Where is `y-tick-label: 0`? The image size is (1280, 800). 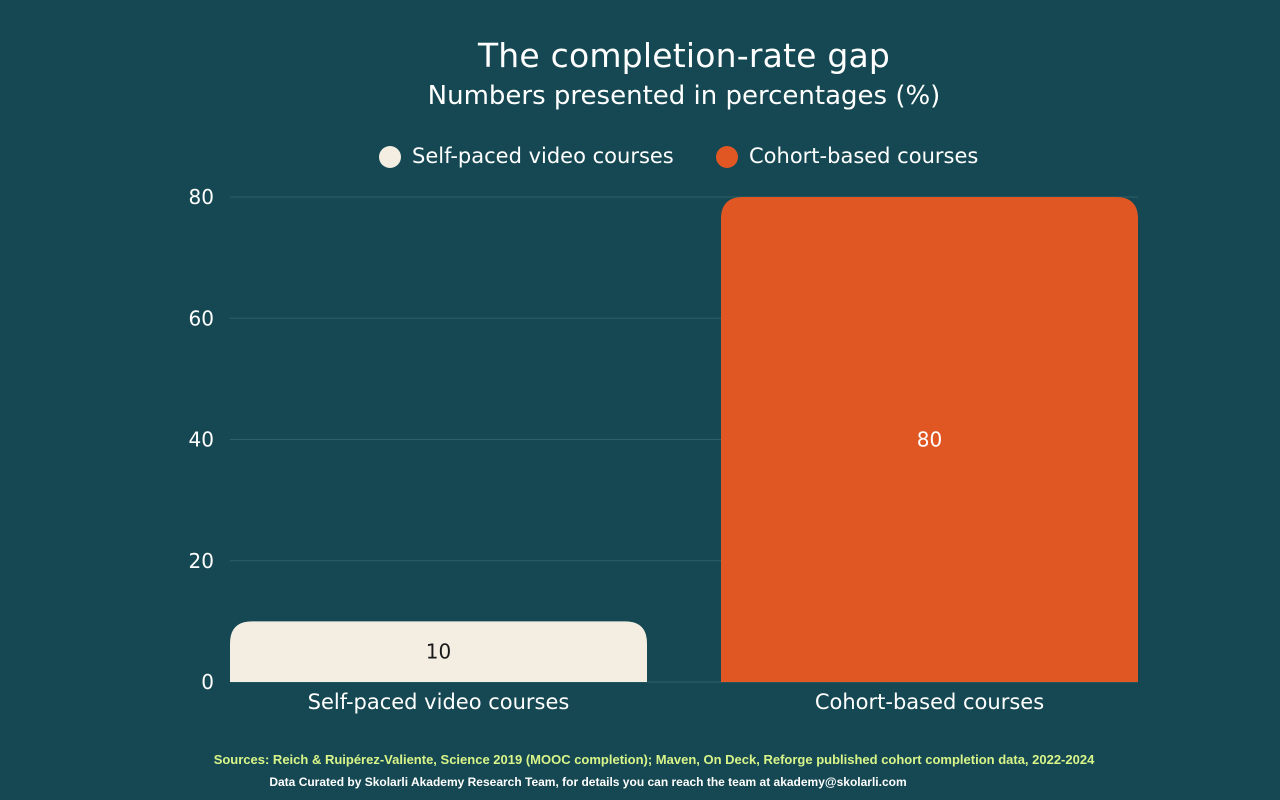 y-tick-label: 0 is located at coordinates (207, 682).